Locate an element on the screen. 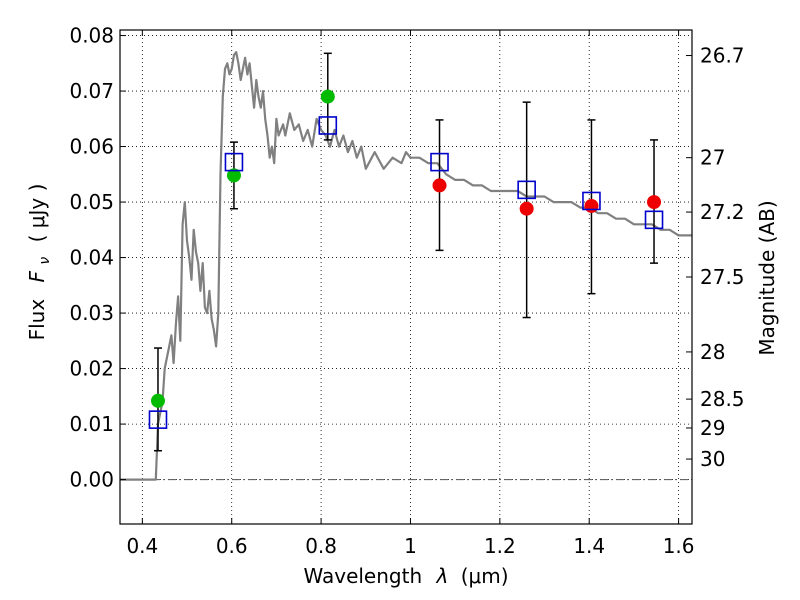  x-tick-label: 0.8 is located at coordinates (321, 546).